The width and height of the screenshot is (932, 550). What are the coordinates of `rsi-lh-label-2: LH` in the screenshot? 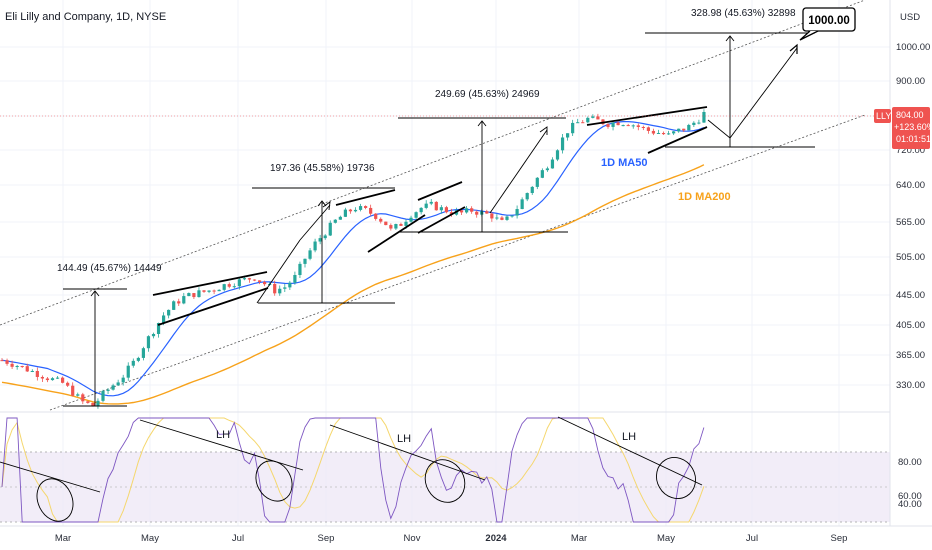 It's located at (404, 439).